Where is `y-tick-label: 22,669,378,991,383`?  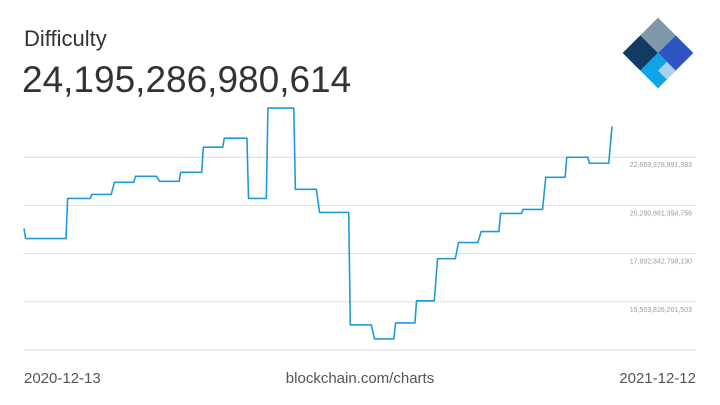 y-tick-label: 22,669,378,991,383 is located at coordinates (661, 165).